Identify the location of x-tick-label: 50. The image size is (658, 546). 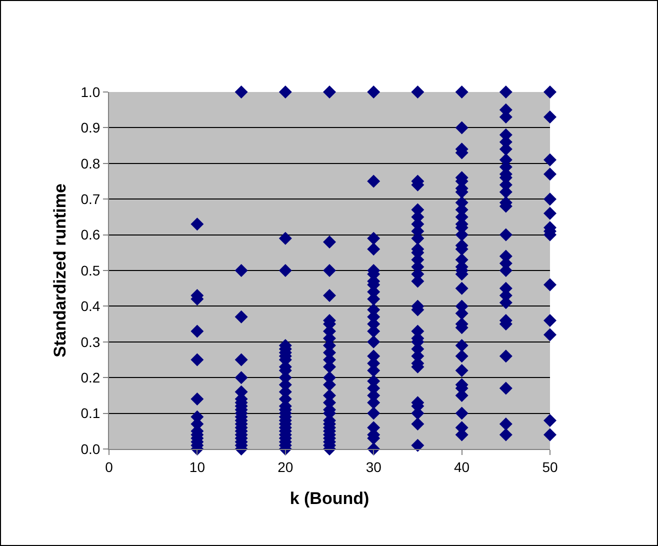
(550, 466).